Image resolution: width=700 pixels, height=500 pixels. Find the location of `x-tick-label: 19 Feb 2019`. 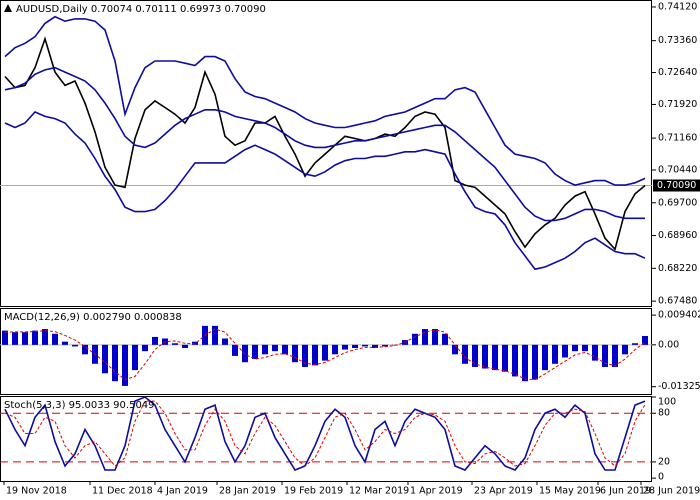

x-tick-label: 19 Feb 2019 is located at coordinates (313, 491).